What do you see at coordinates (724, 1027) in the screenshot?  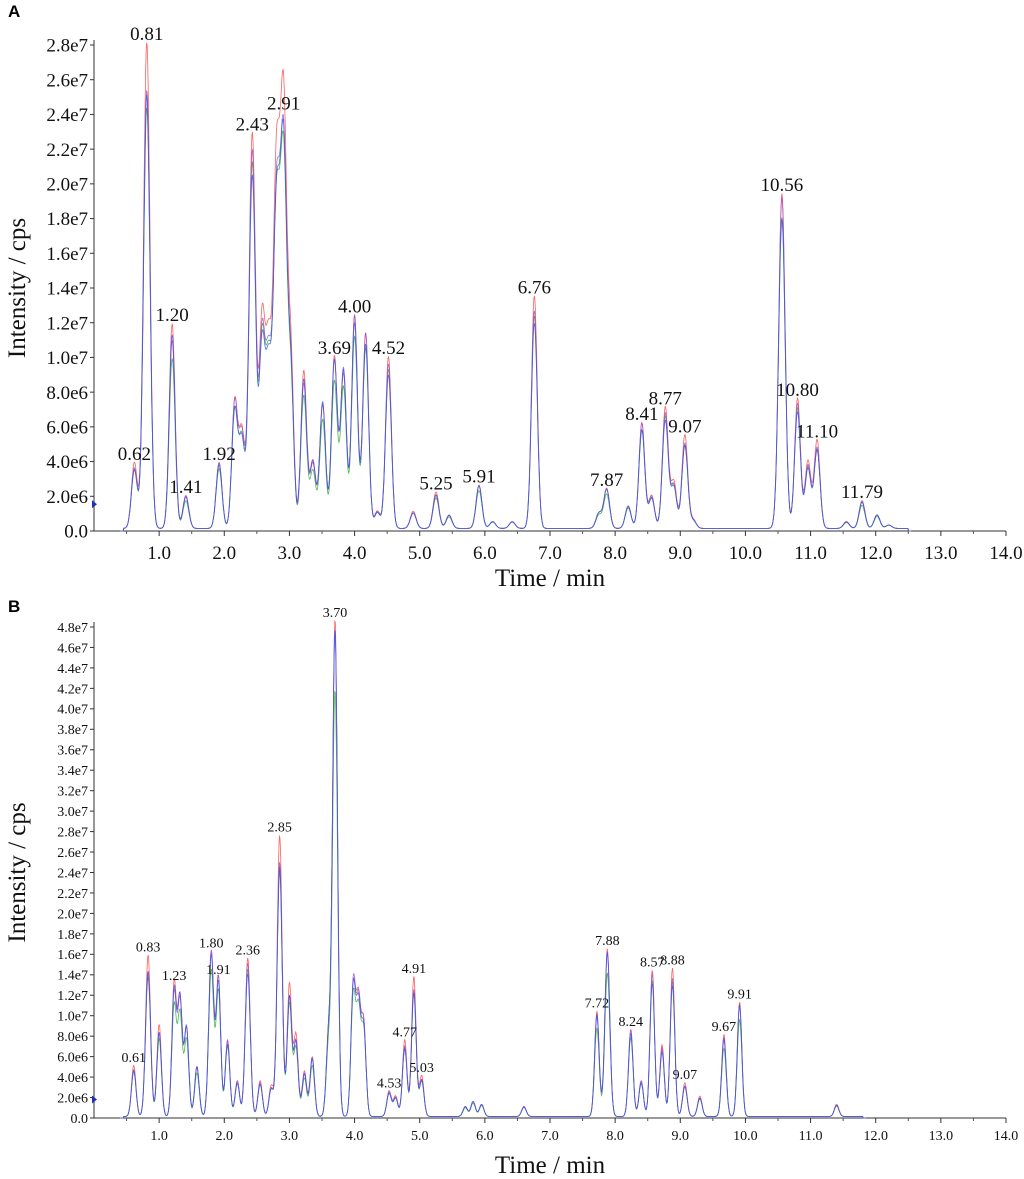 I see `peak-label: 9.67` at bounding box center [724, 1027].